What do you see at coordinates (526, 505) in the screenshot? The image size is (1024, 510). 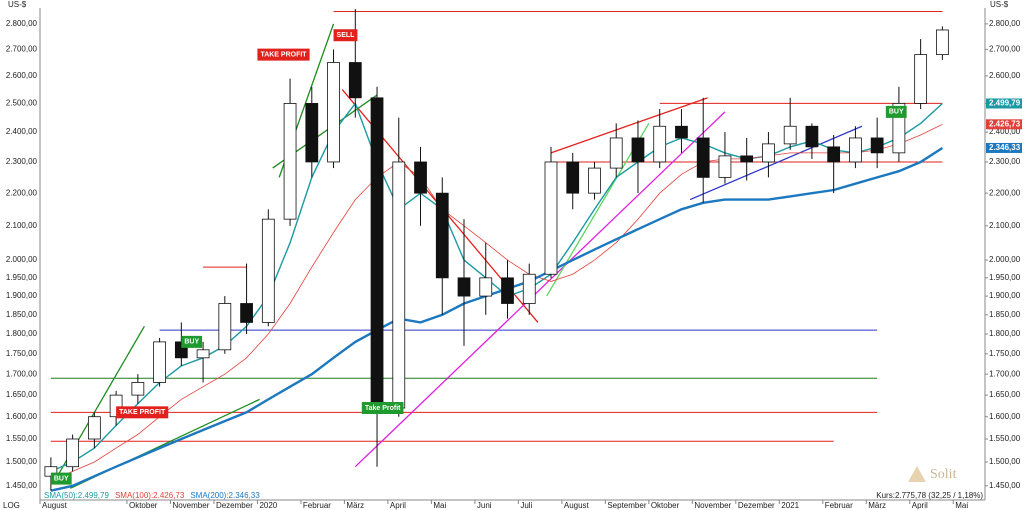 I see `x-tick-label: Juli` at bounding box center [526, 505].